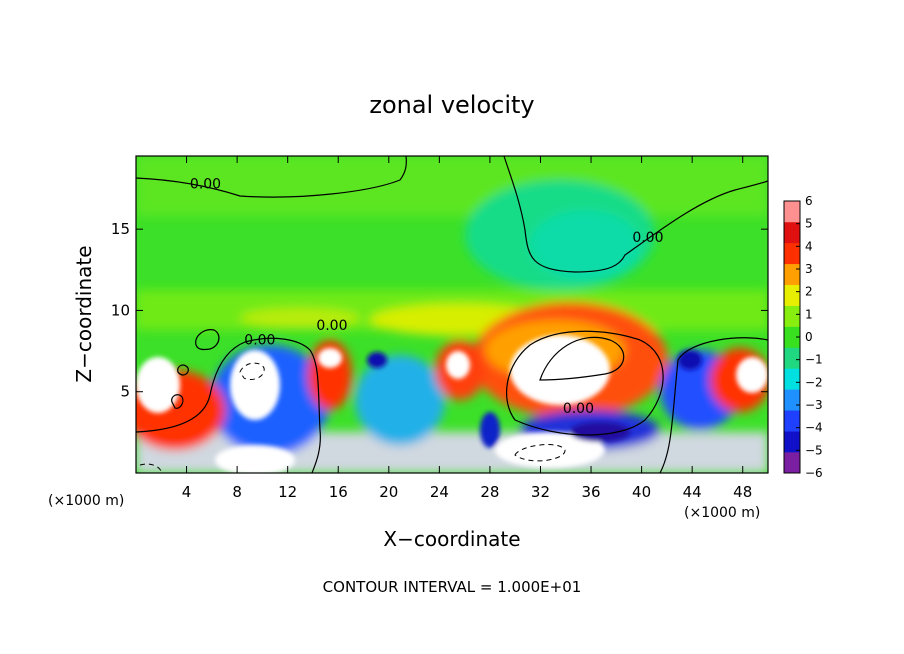  I want to click on colorbar-tick-label: −3, so click(814, 405).